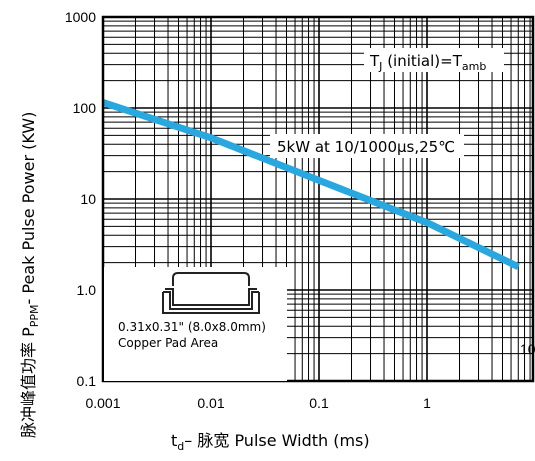 This screenshot has width=535, height=461. I want to click on series-label-box, so click(367, 146).